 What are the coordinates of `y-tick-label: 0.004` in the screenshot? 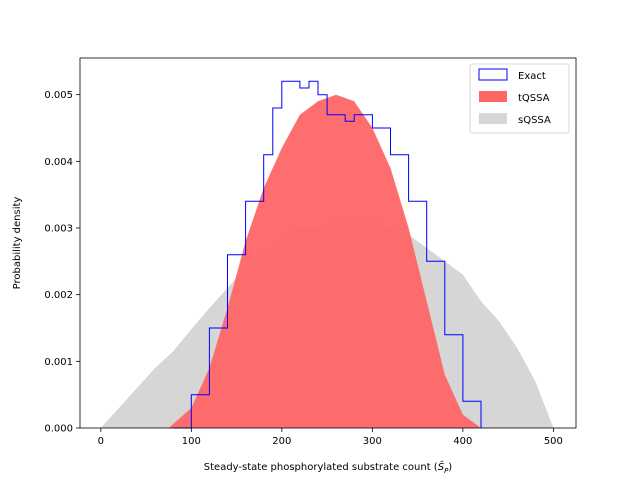 It's located at (58, 162).